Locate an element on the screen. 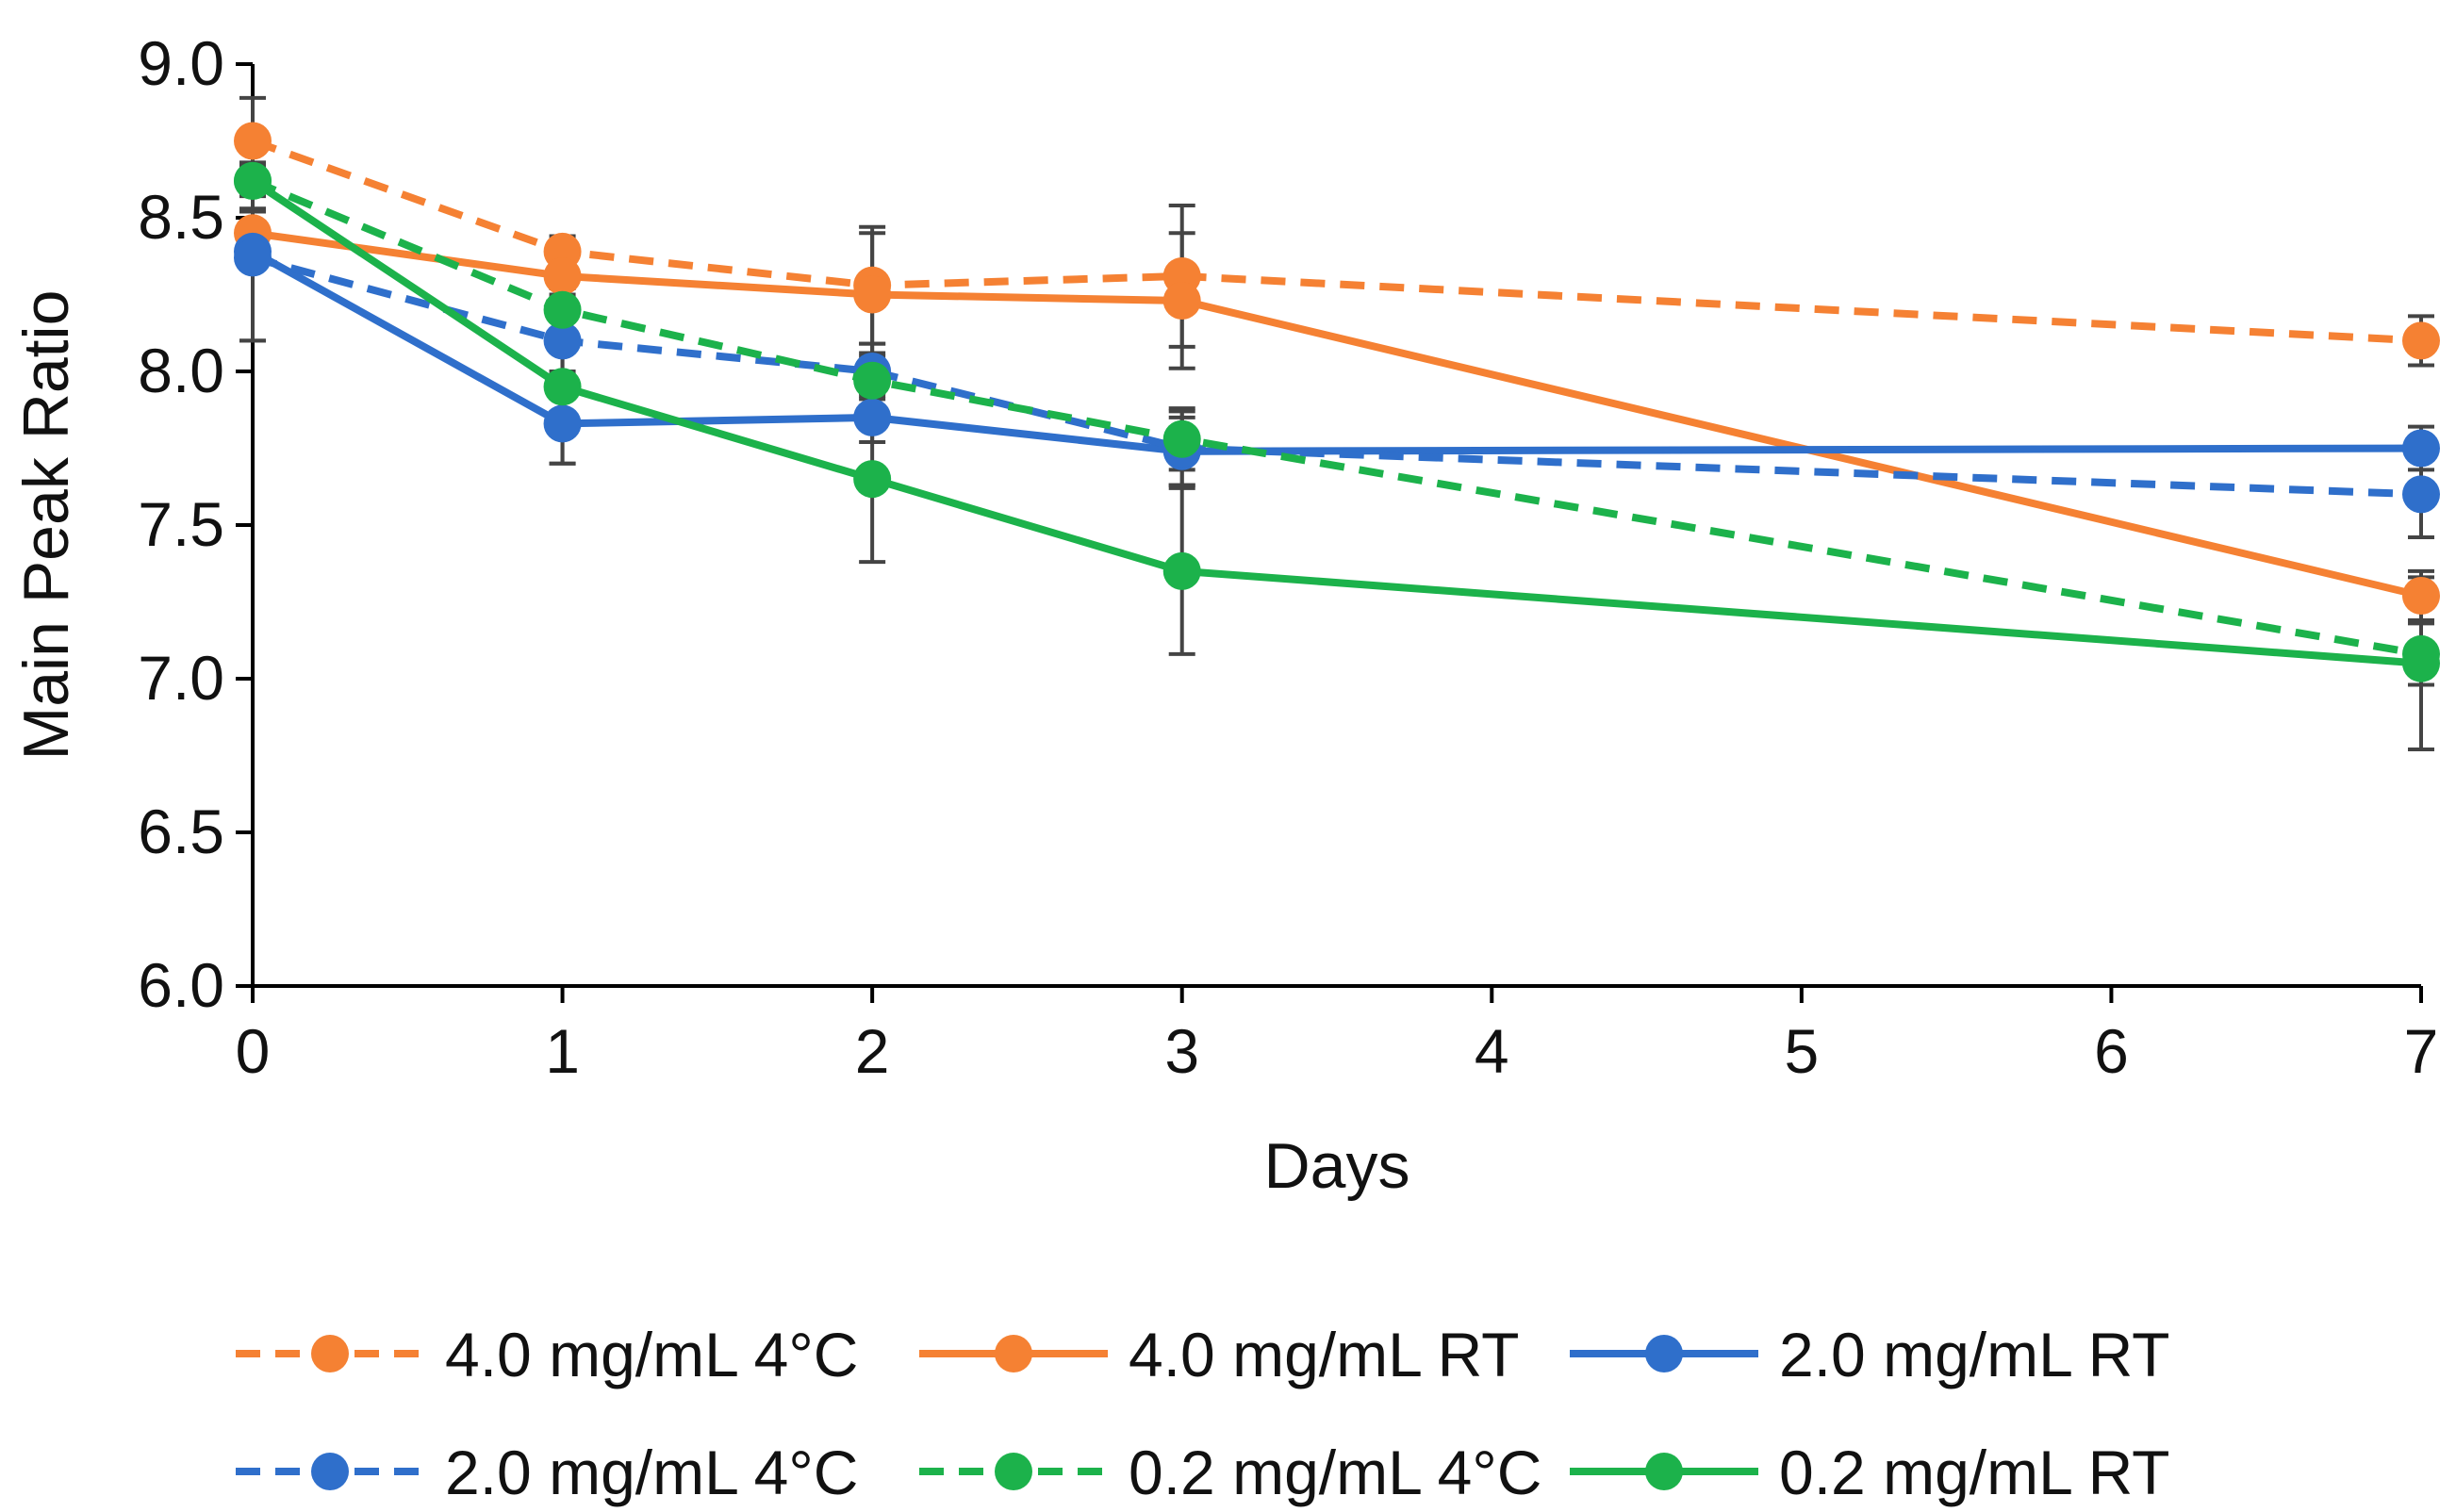 This screenshot has height=1512, width=2456. y-tick-label: 9.0 is located at coordinates (181, 63).